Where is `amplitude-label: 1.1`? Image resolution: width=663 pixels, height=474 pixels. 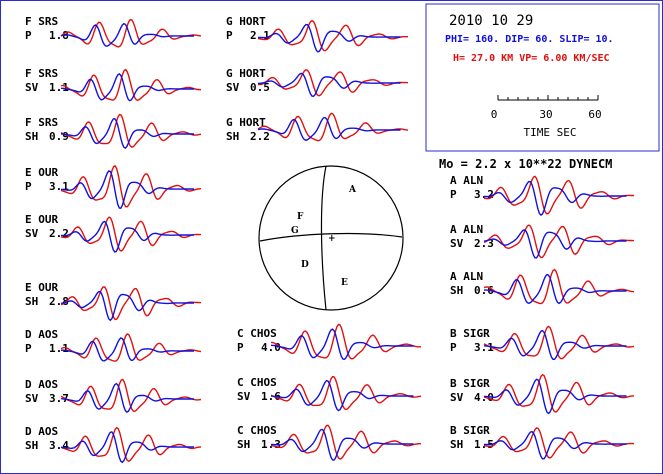
amplitude-label: 1.1 is located at coordinates (59, 348).